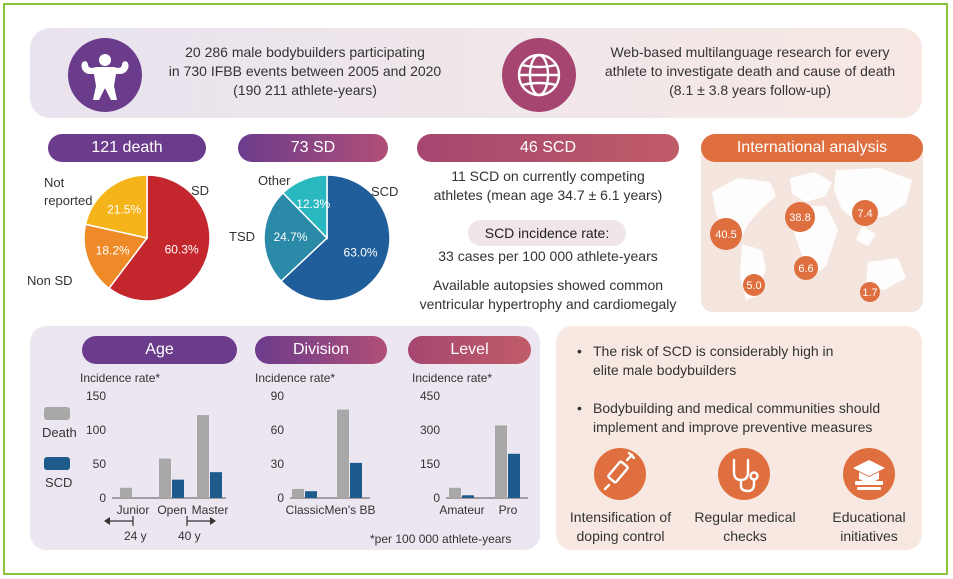 The height and width of the screenshot is (579, 953). Describe the element at coordinates (278, 396) in the screenshot. I see `chart1-ytick-0: 90` at that location.